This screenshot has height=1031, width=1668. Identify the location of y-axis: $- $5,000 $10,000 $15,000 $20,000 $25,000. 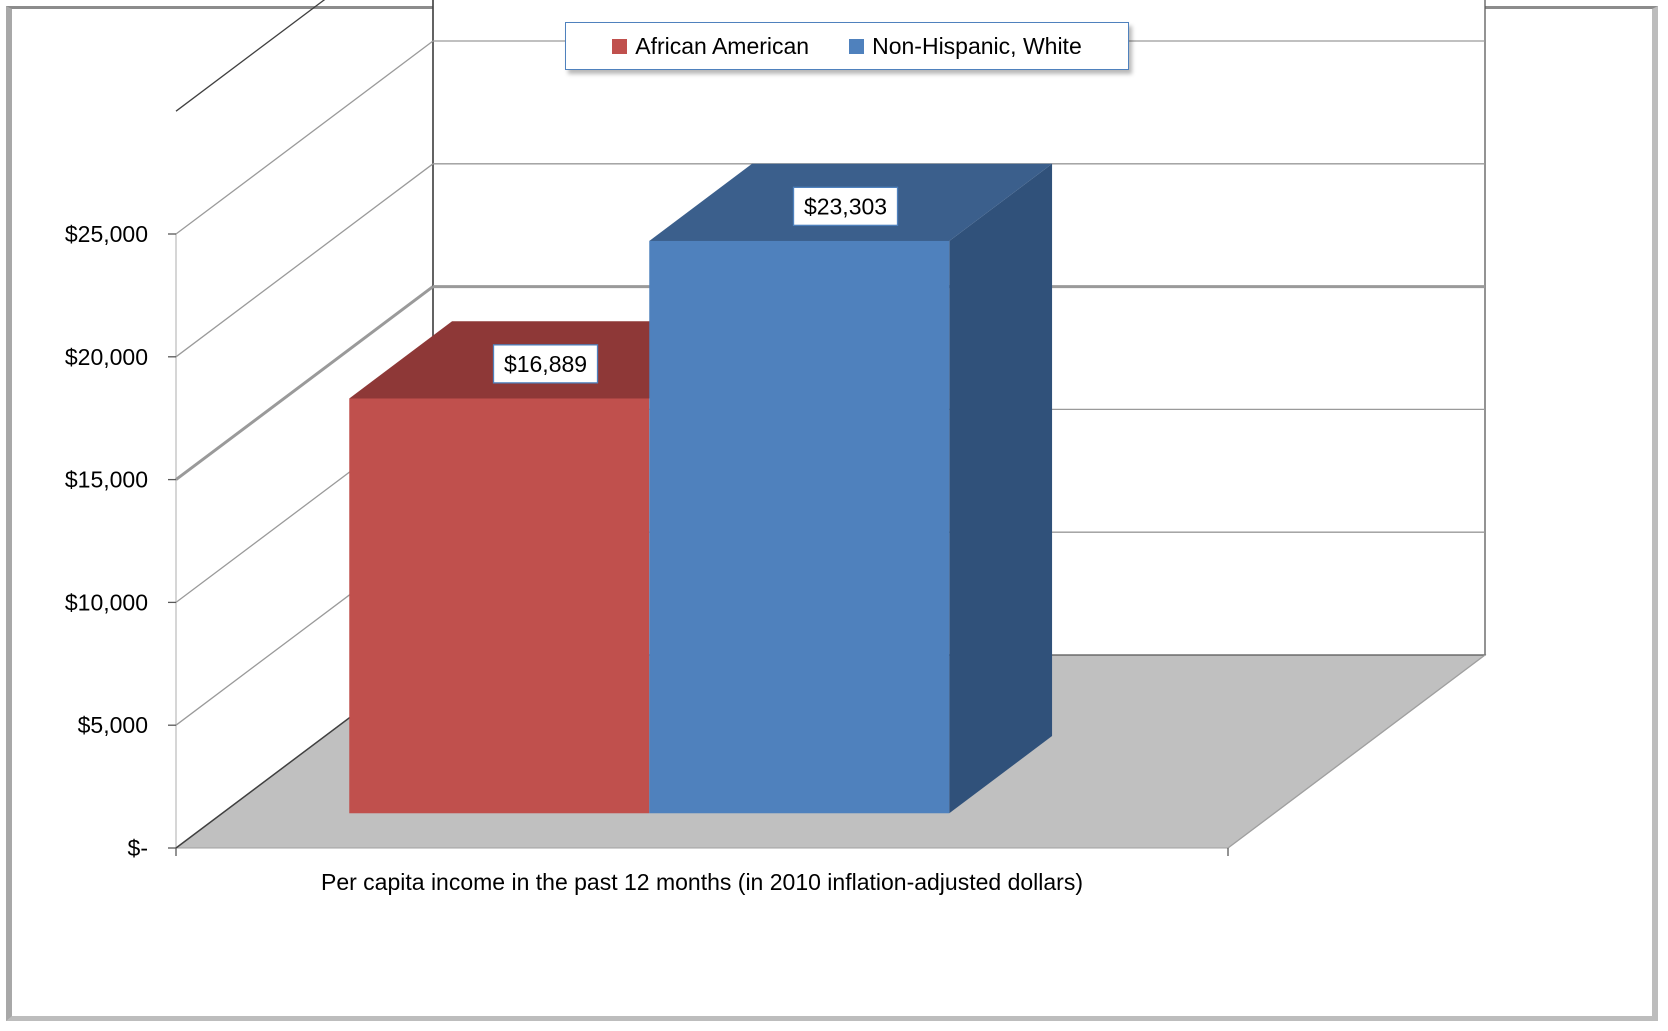
(120, 541).